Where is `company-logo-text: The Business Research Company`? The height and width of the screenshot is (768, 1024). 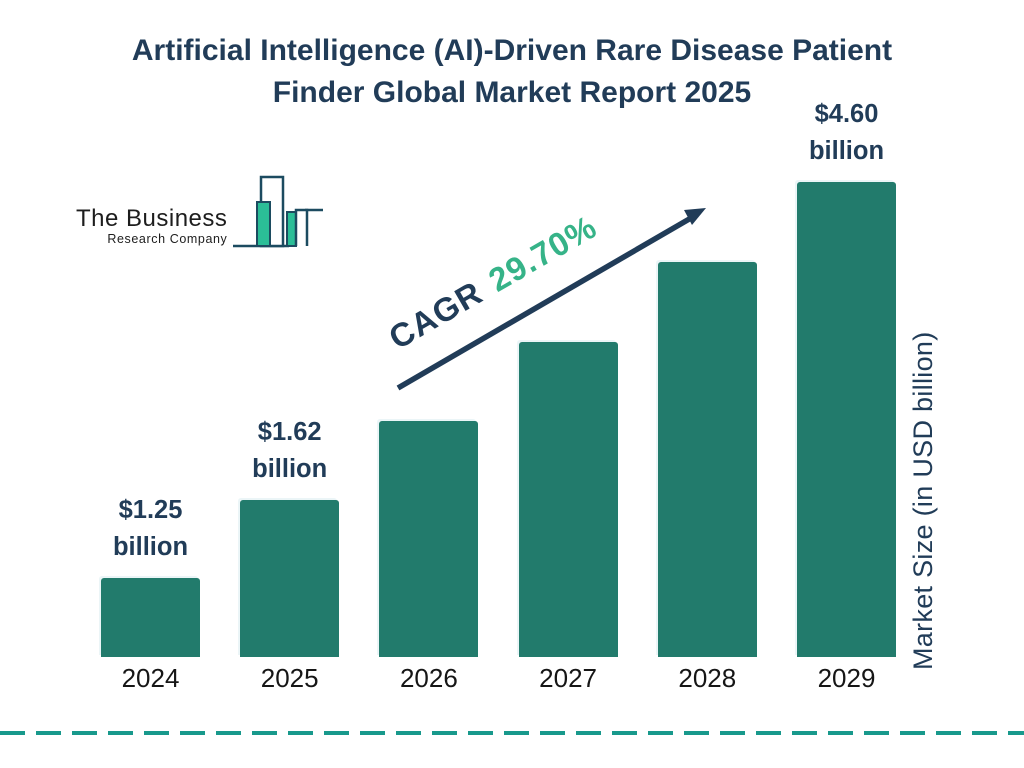
company-logo-text: The Business Research Company is located at coordinates (151, 229).